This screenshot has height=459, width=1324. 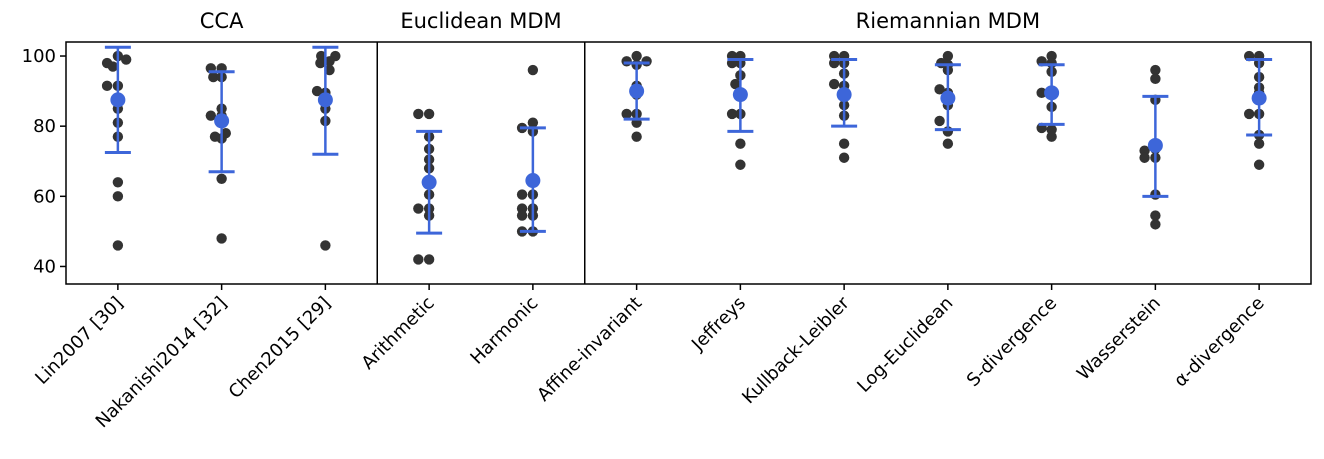 I want to click on x-tick-label: Log-Euclidean, so click(x=905, y=345).